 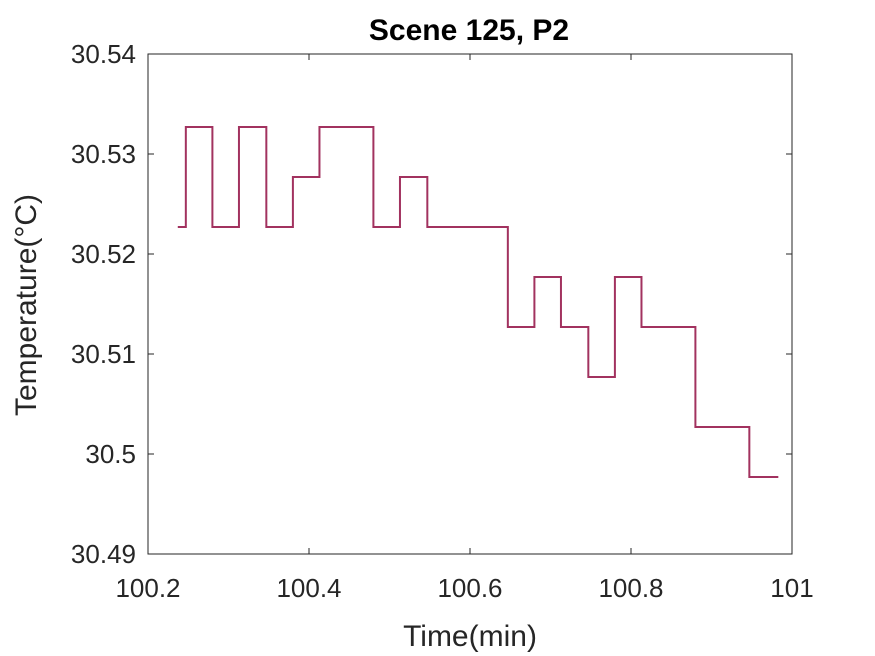 I want to click on x-tick-label: 100.4, so click(x=308, y=588).